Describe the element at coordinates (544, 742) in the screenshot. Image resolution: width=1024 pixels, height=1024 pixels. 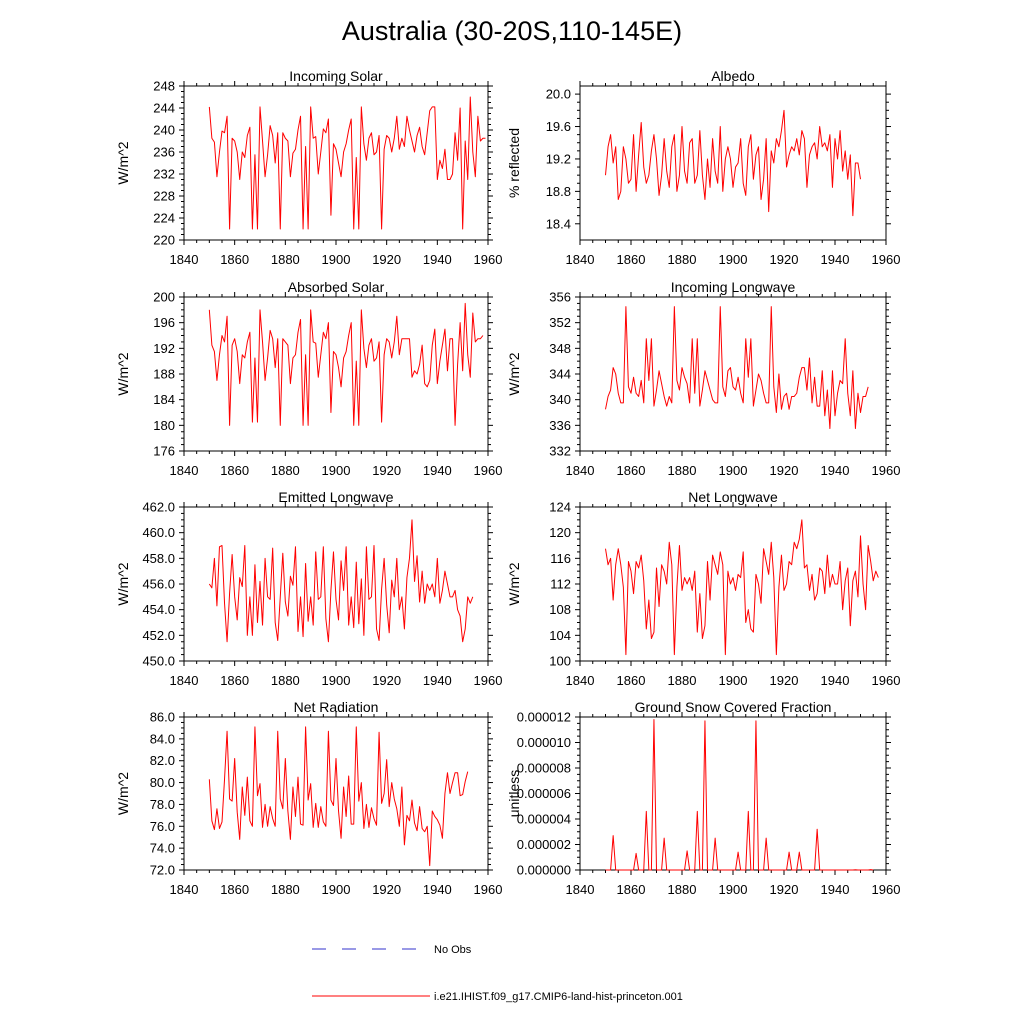
I see `y-tick-label: 0.000010` at that location.